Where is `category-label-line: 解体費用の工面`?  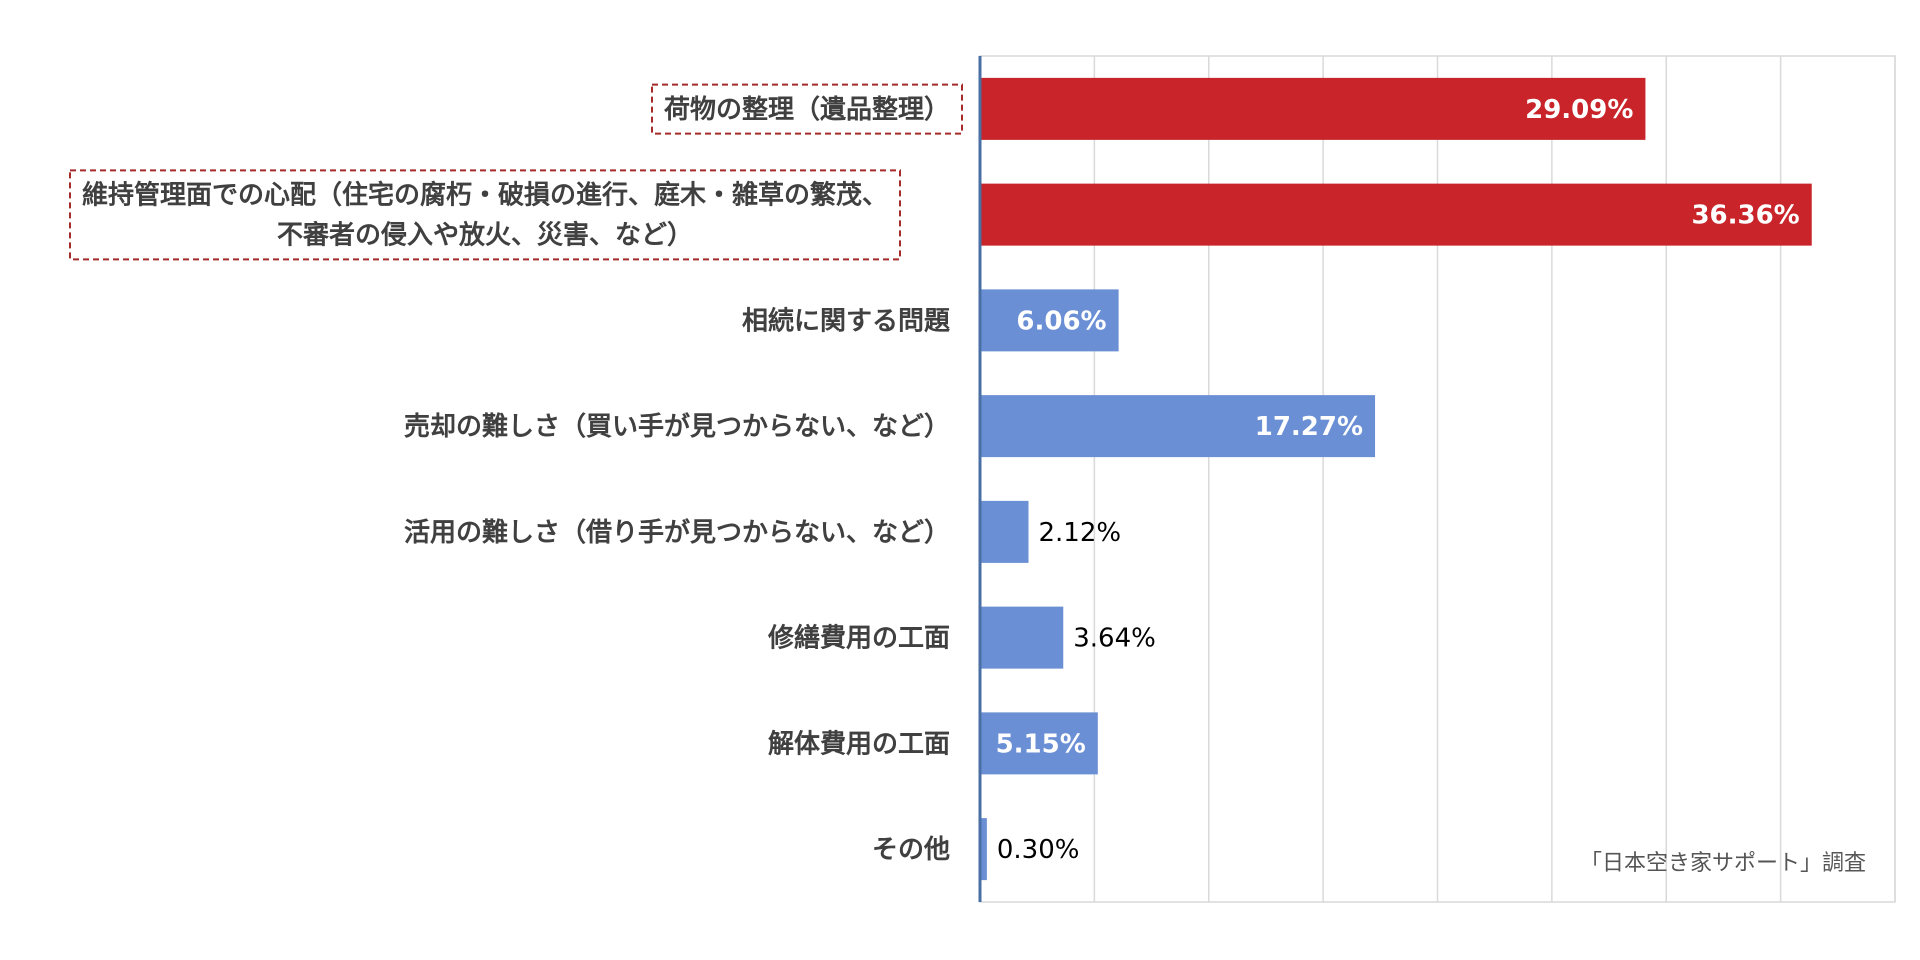
category-label-line: 解体費用の工面 is located at coordinates (859, 744).